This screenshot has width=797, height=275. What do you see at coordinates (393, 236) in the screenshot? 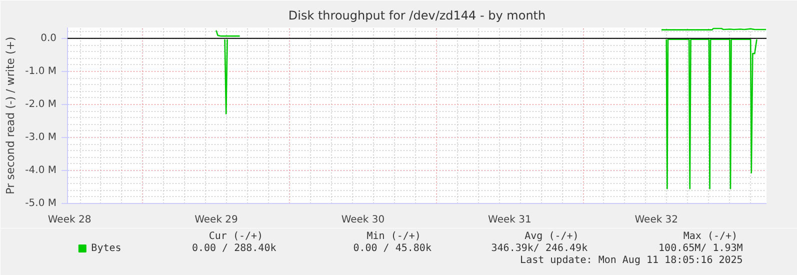
I see `text: Min (-/+)` at bounding box center [393, 236].